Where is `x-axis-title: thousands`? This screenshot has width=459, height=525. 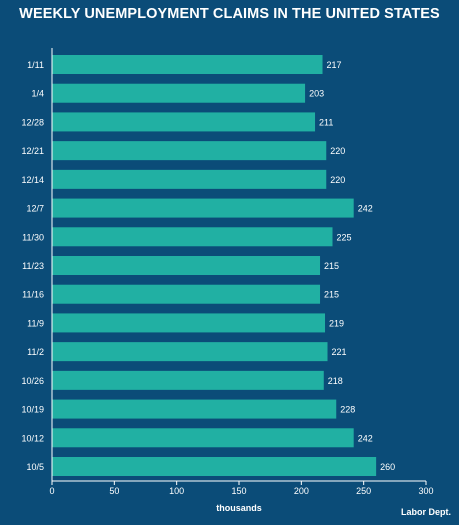 x-axis-title: thousands is located at coordinates (239, 508).